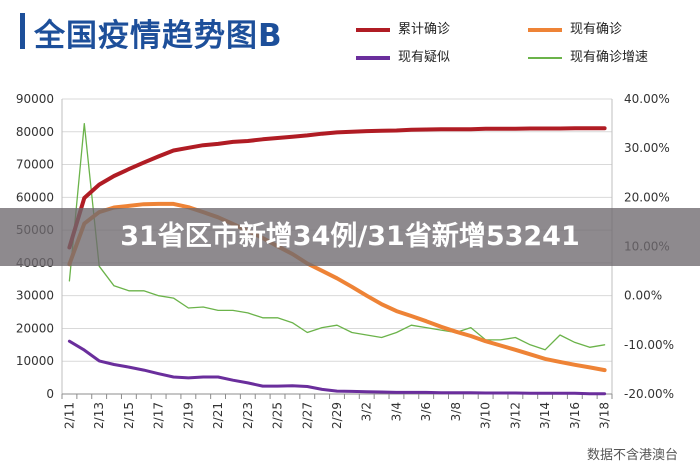 The width and height of the screenshot is (700, 470). Describe the element at coordinates (35, 99) in the screenshot. I see `y-left-tick-label: 90000` at that location.